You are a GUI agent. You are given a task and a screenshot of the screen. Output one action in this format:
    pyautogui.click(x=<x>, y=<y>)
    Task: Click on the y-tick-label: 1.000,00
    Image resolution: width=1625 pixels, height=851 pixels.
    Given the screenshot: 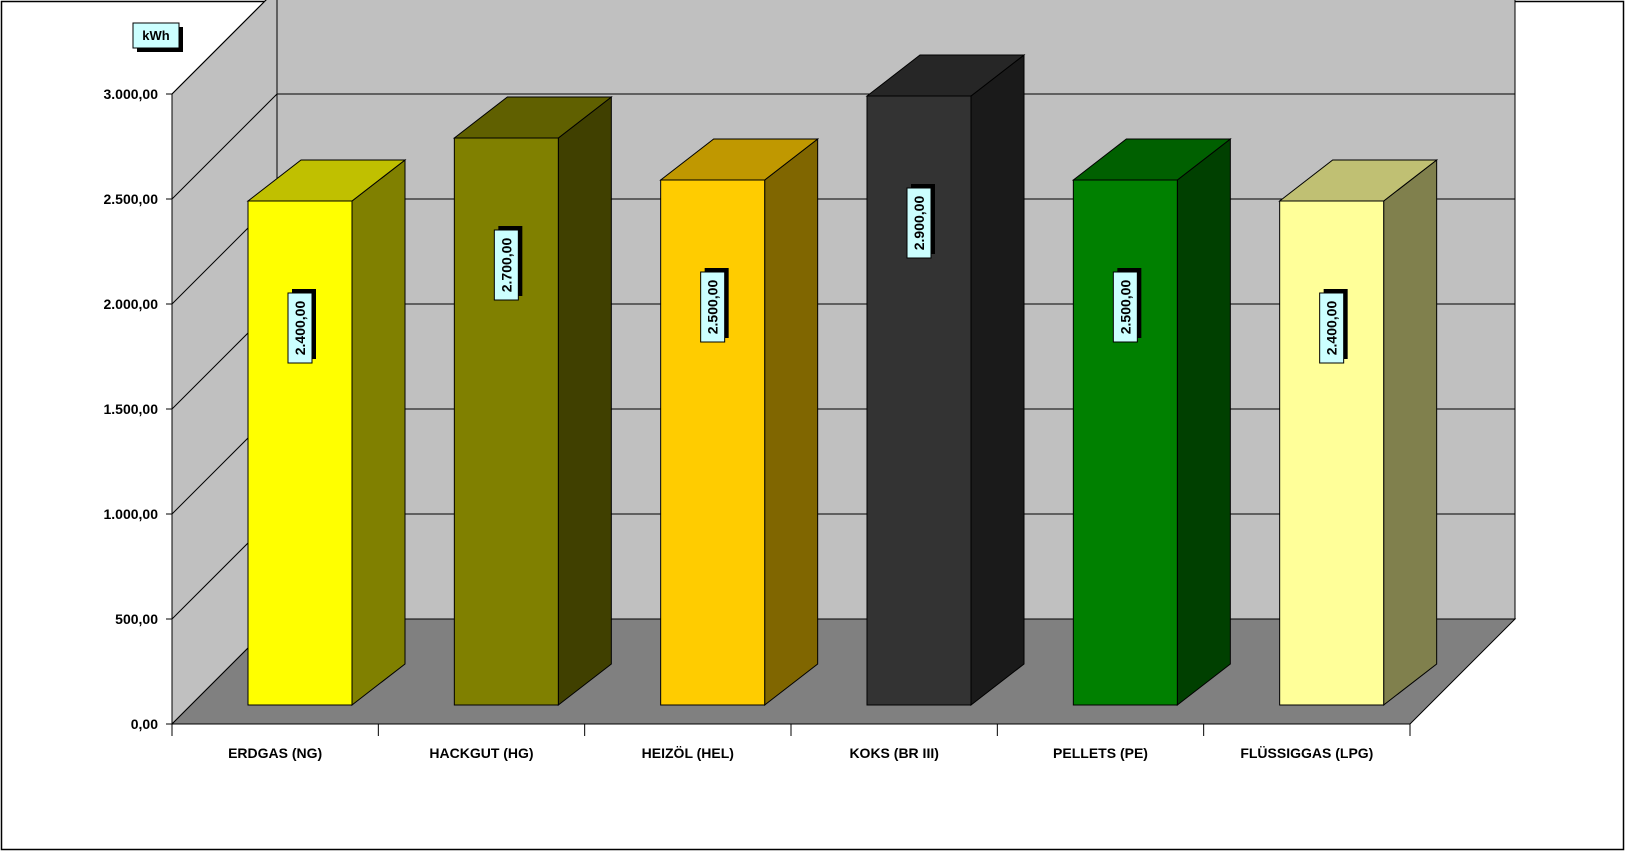 What is the action you would take?
    pyautogui.click(x=131, y=514)
    